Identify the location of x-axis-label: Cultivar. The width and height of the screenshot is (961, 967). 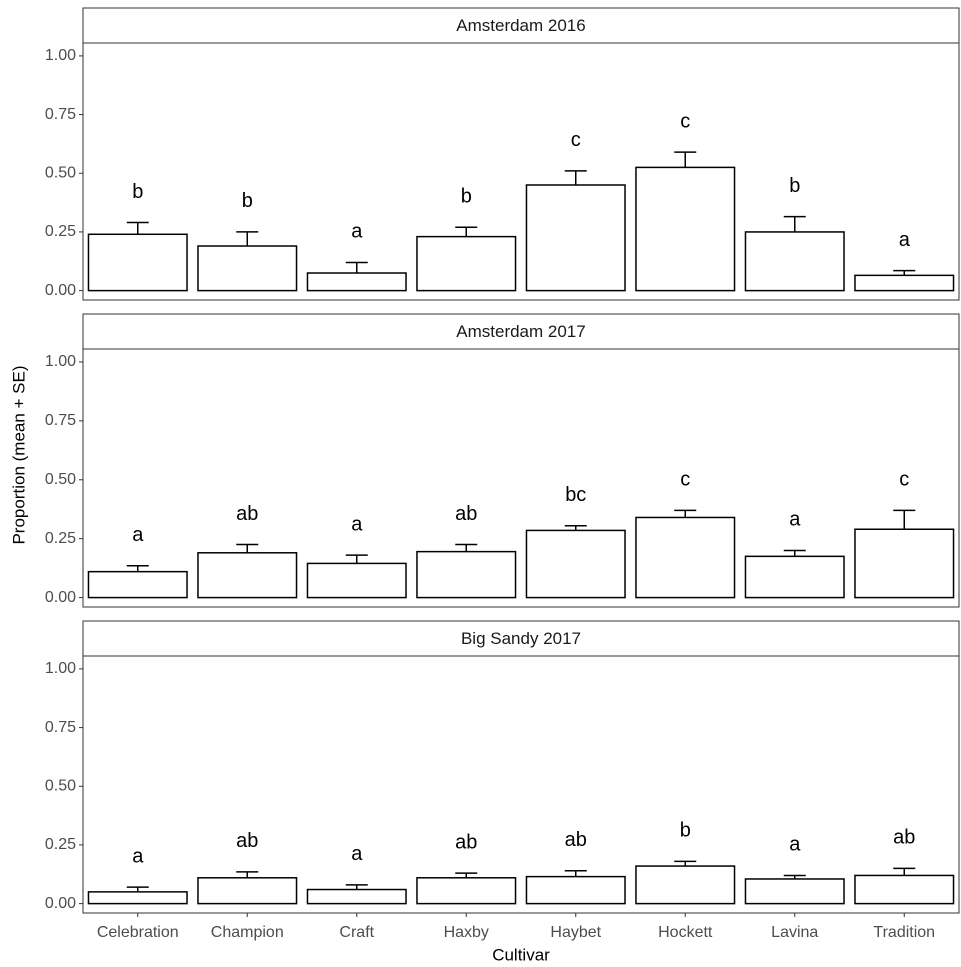
(521, 954).